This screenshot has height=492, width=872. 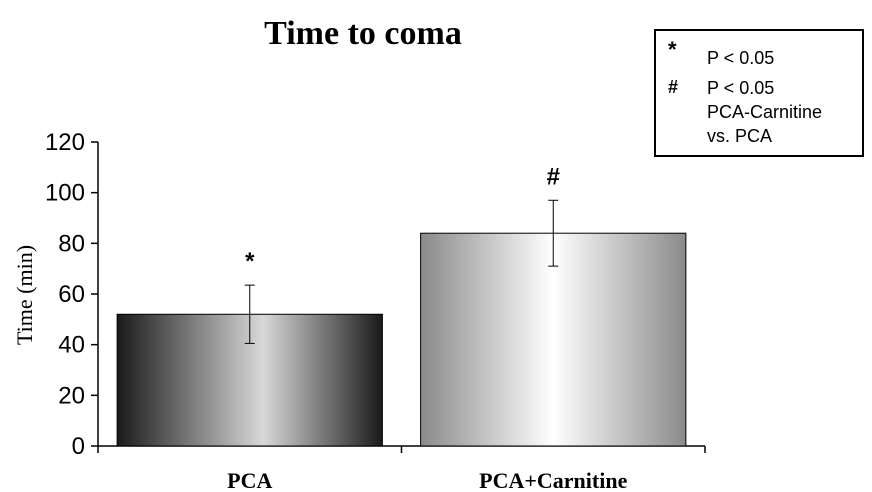 I want to click on y-tick-label: 40, so click(x=71, y=345).